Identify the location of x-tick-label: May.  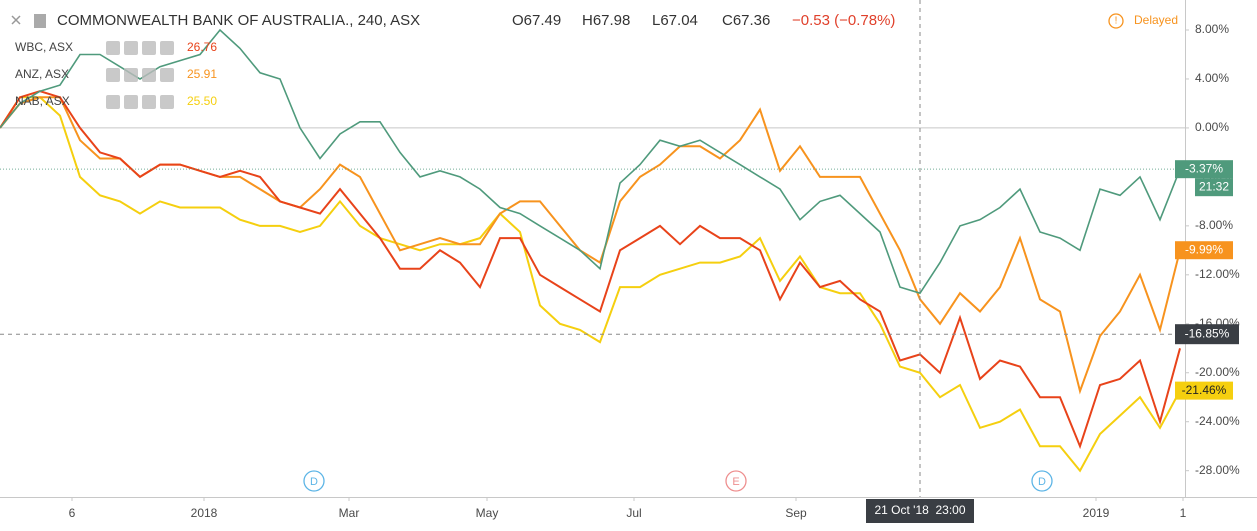
(487, 513).